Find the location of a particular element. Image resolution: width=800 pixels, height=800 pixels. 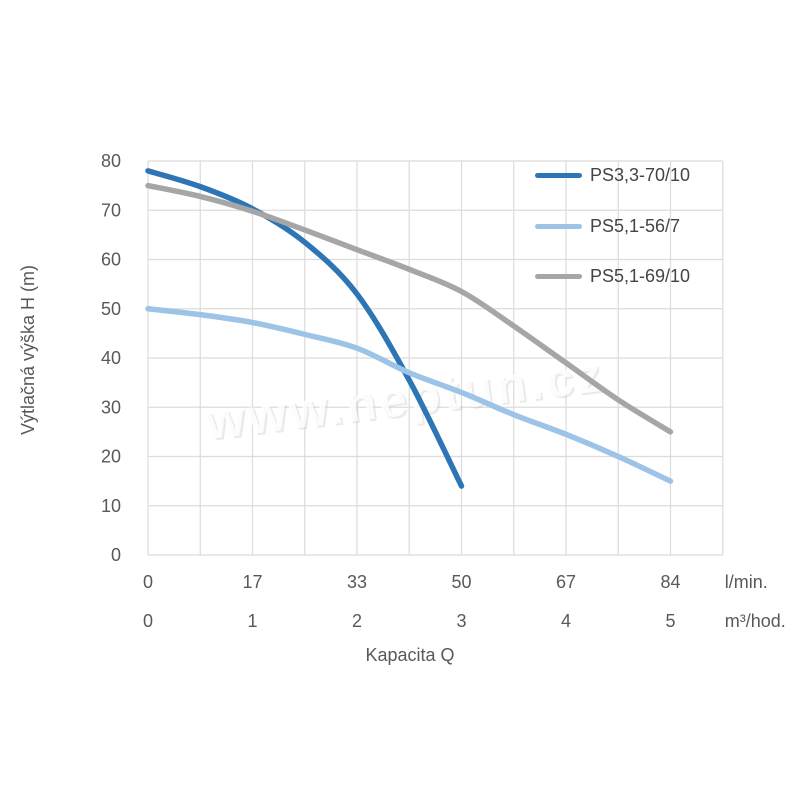

y-tick-label: 40 is located at coordinates (111, 358).